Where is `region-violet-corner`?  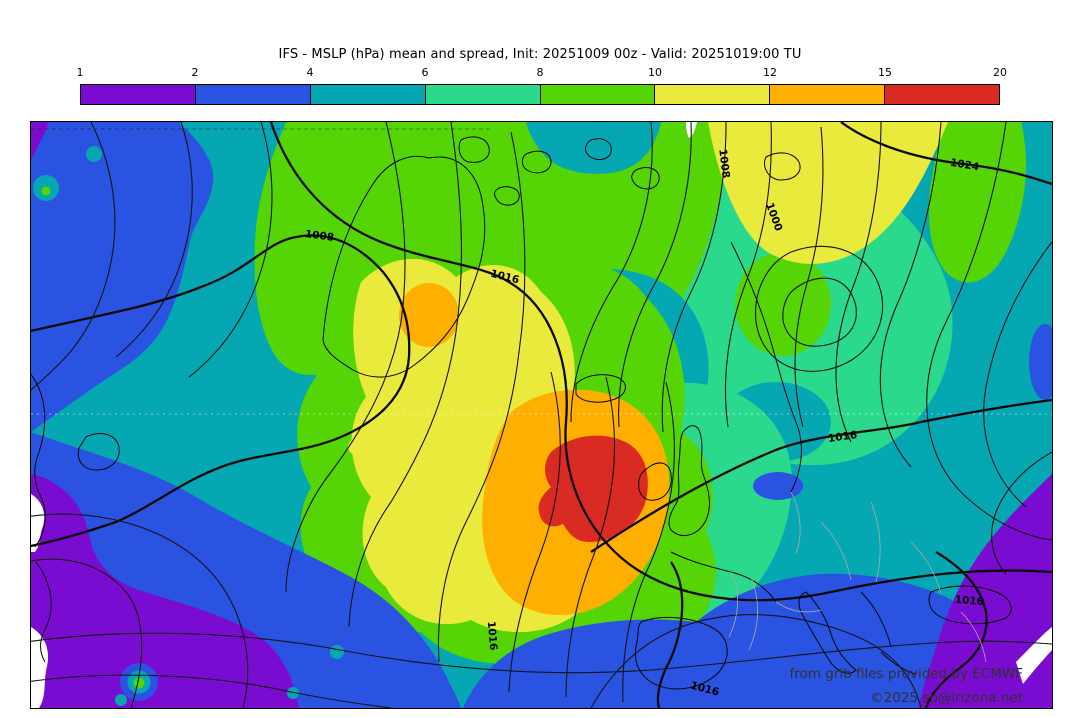
region-violet-corner is located at coordinates (40, 141).